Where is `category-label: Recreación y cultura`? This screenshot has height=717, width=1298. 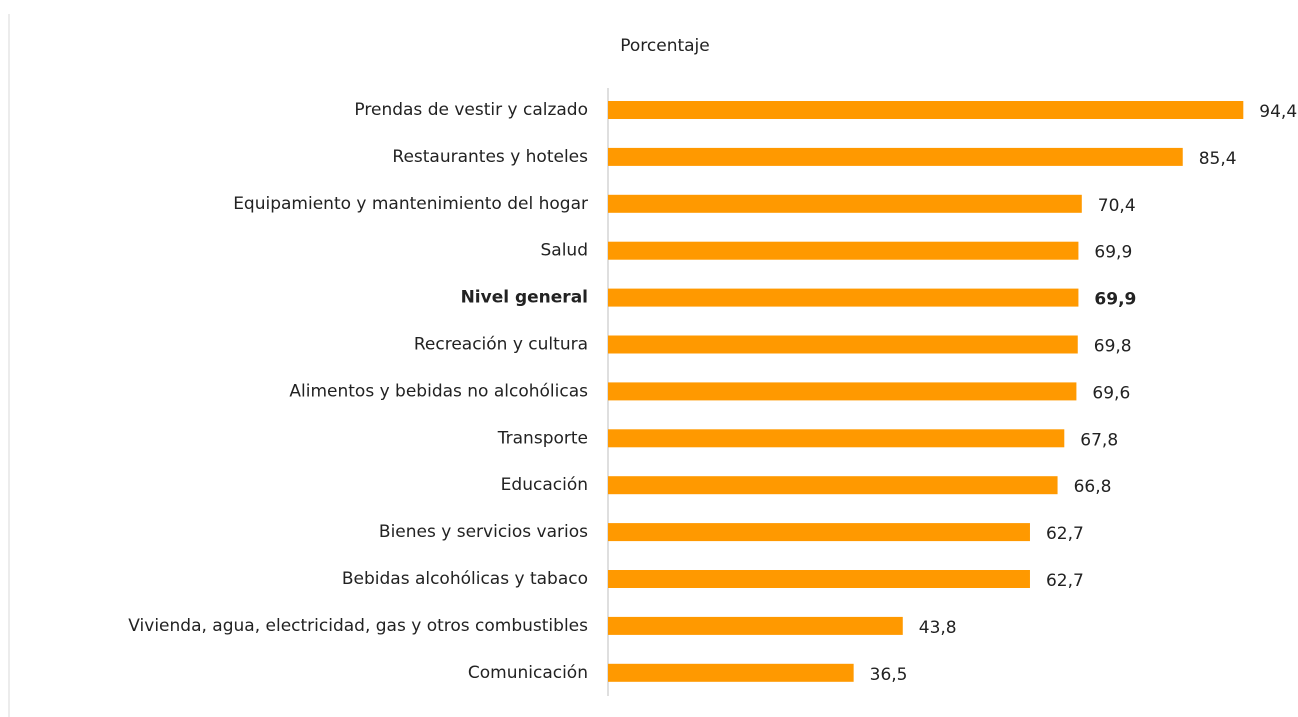 category-label: Recreación y cultura is located at coordinates (501, 345).